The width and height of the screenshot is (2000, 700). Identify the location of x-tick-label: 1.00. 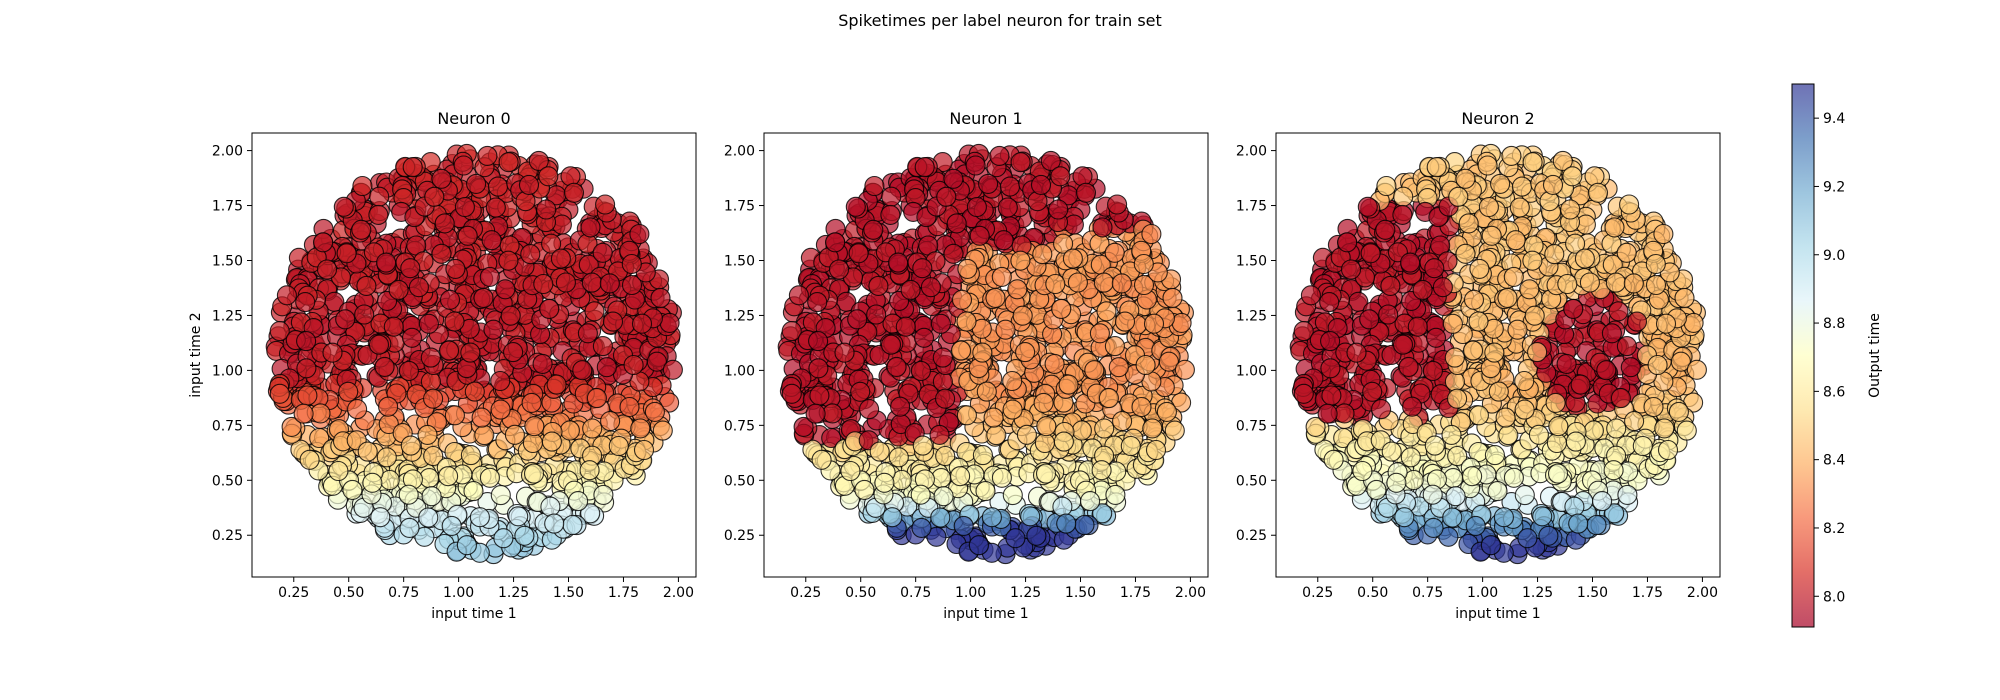
(1482, 593).